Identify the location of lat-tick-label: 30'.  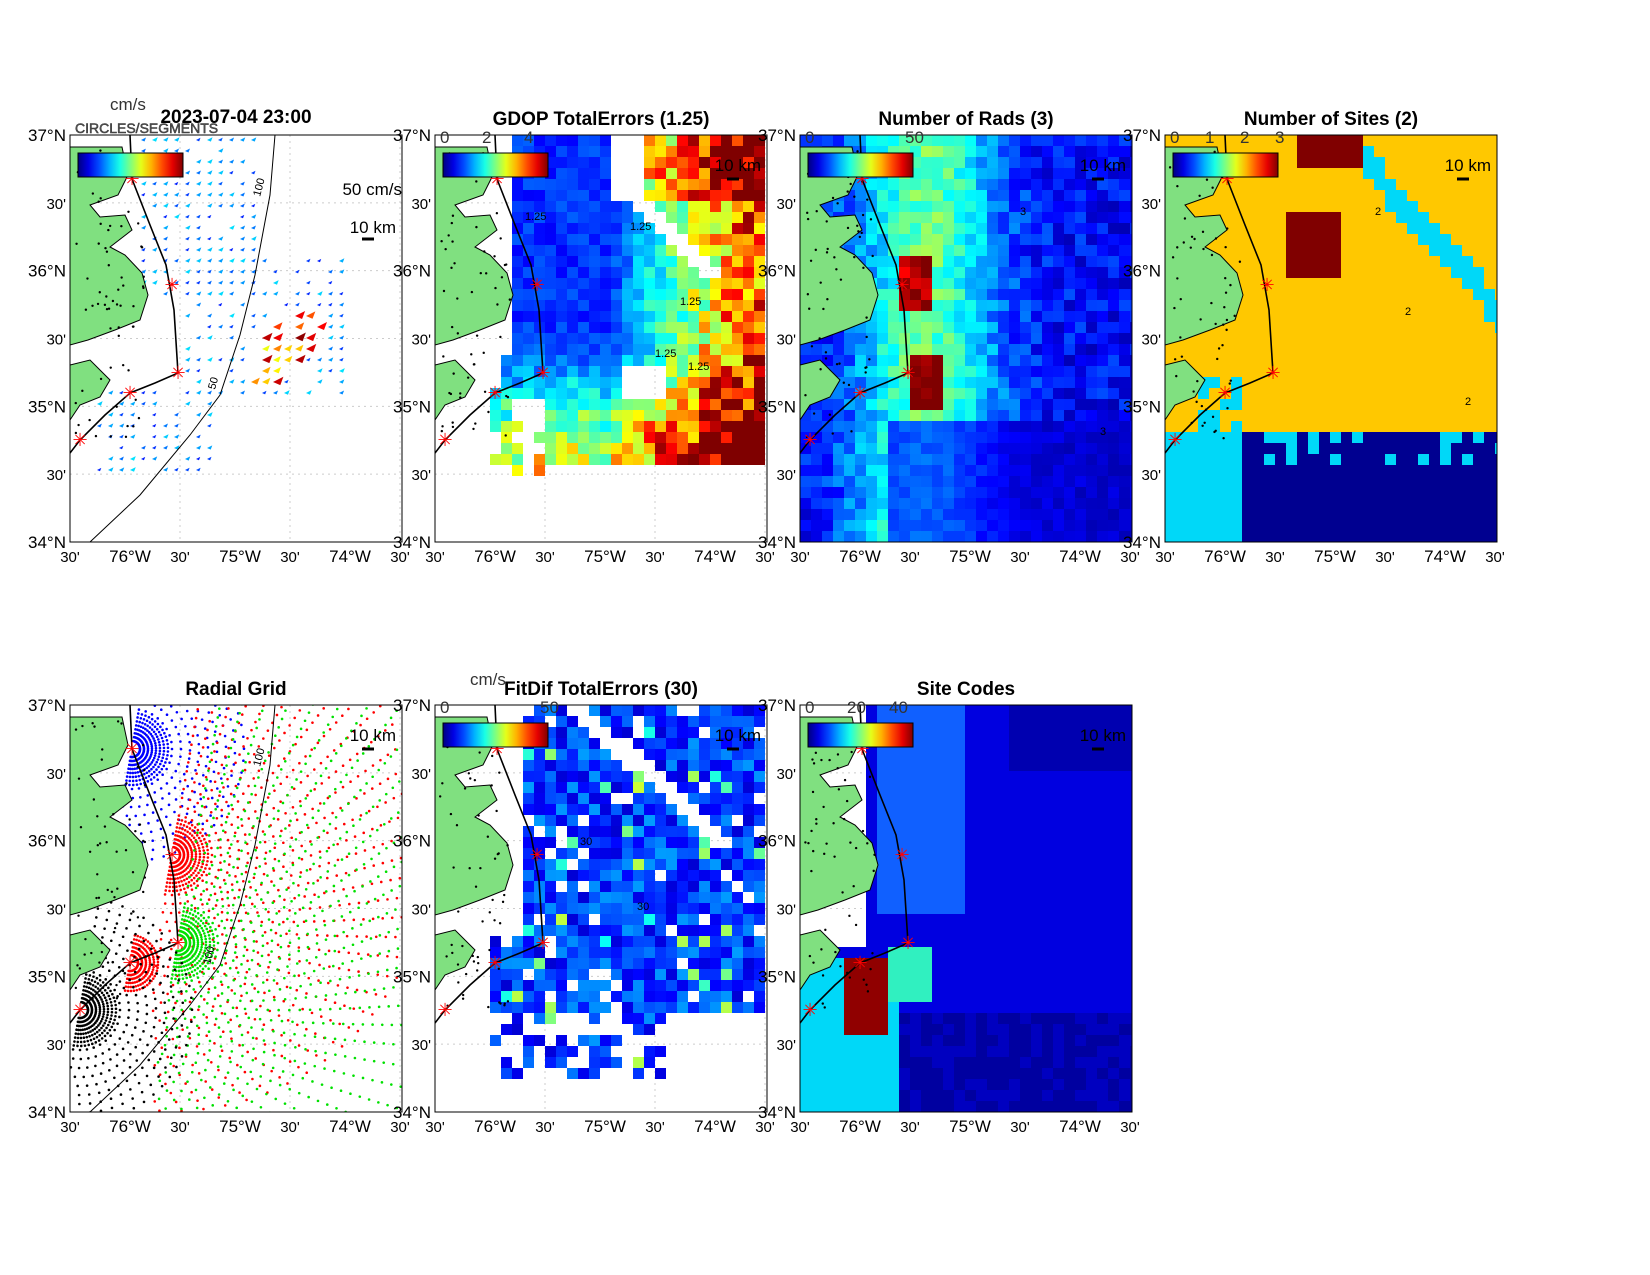
(56, 340).